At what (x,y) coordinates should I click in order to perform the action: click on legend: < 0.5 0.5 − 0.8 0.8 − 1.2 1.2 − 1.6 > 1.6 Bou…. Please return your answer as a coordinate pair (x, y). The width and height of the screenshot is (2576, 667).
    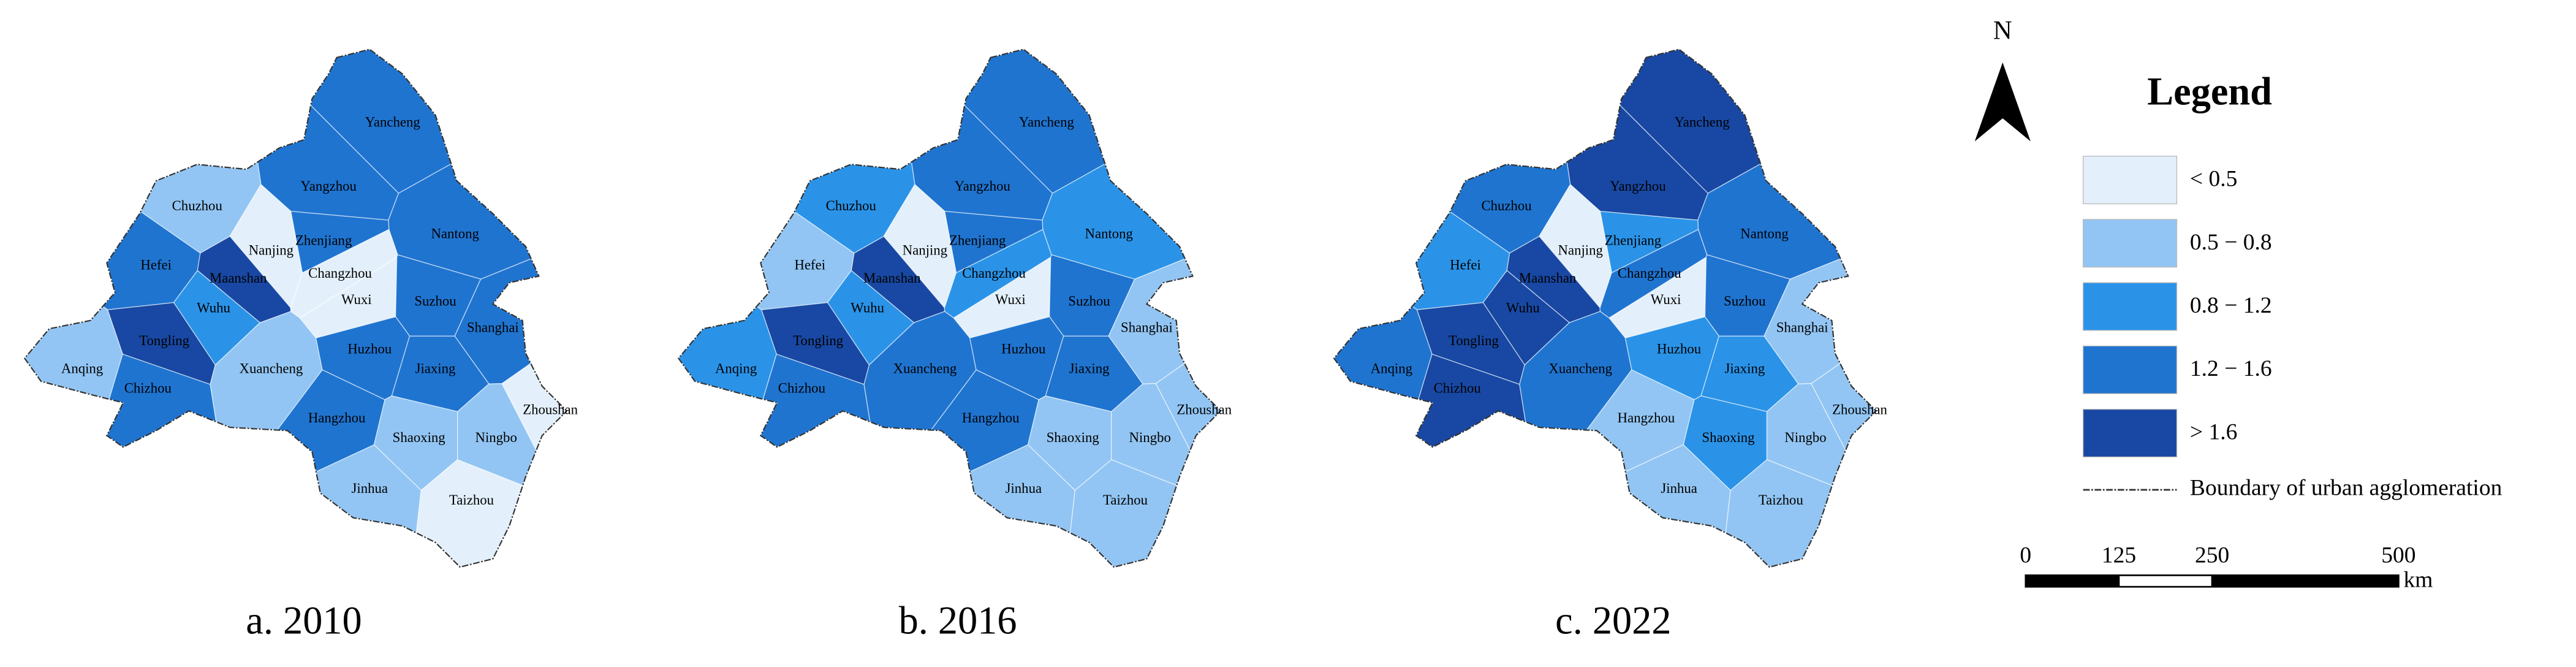
    Looking at the image, I should click on (2292, 328).